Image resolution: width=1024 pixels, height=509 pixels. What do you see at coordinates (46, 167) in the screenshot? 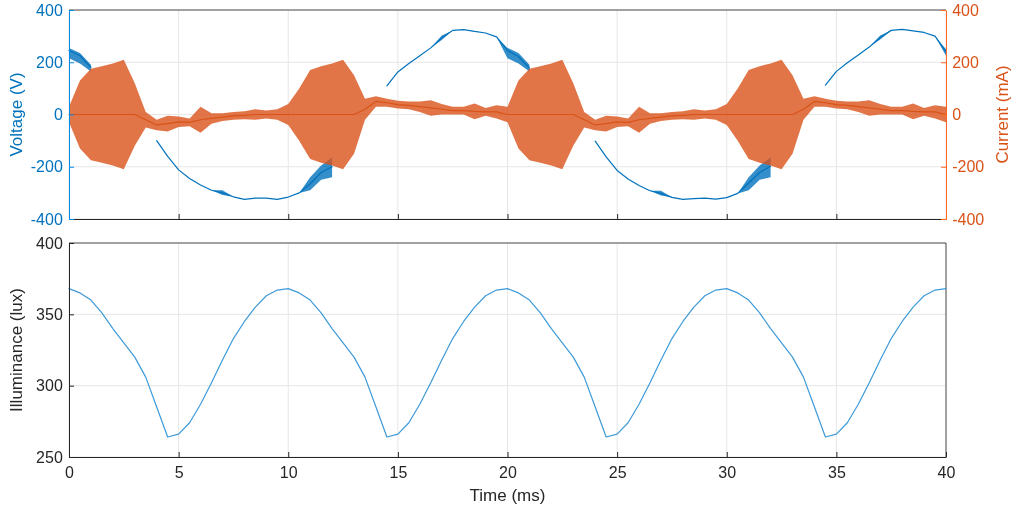
I see `y-tick-label: -200` at bounding box center [46, 167].